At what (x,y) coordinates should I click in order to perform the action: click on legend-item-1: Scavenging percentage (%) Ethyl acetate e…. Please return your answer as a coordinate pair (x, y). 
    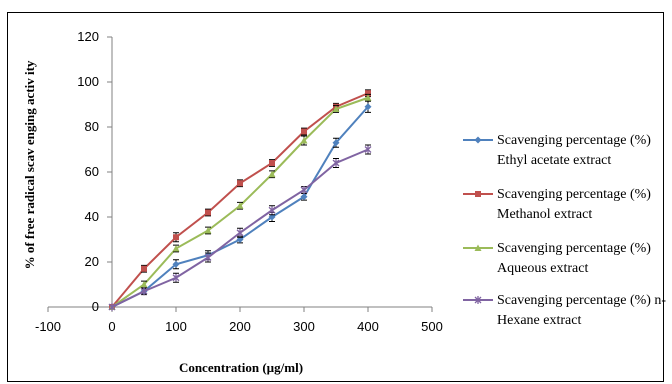
    Looking at the image, I should click on (557, 150).